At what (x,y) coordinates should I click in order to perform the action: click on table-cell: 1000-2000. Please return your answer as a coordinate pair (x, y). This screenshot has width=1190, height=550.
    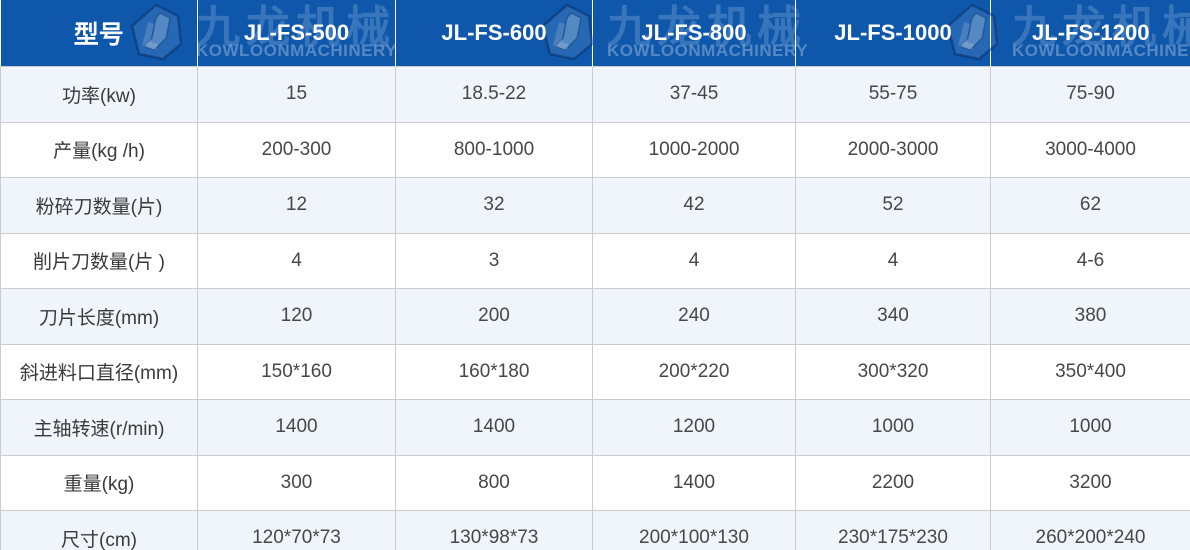
    Looking at the image, I should click on (694, 149).